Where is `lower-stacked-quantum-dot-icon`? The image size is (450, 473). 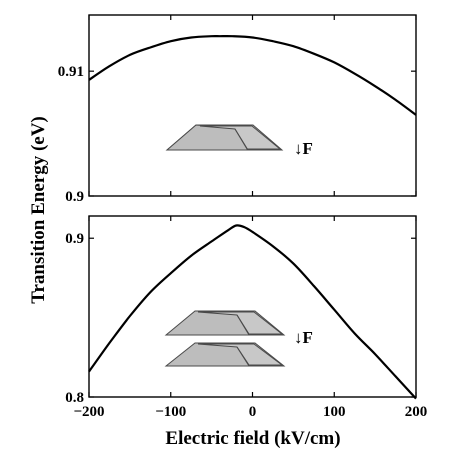 lower-stacked-quantum-dot-icon is located at coordinates (225, 354).